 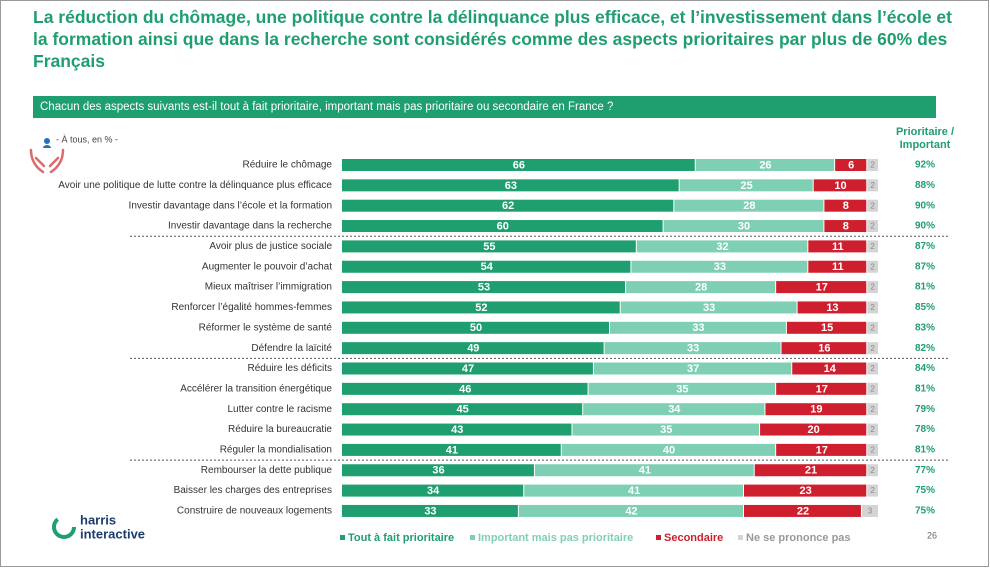 I want to click on data-label: 49, so click(x=473, y=349).